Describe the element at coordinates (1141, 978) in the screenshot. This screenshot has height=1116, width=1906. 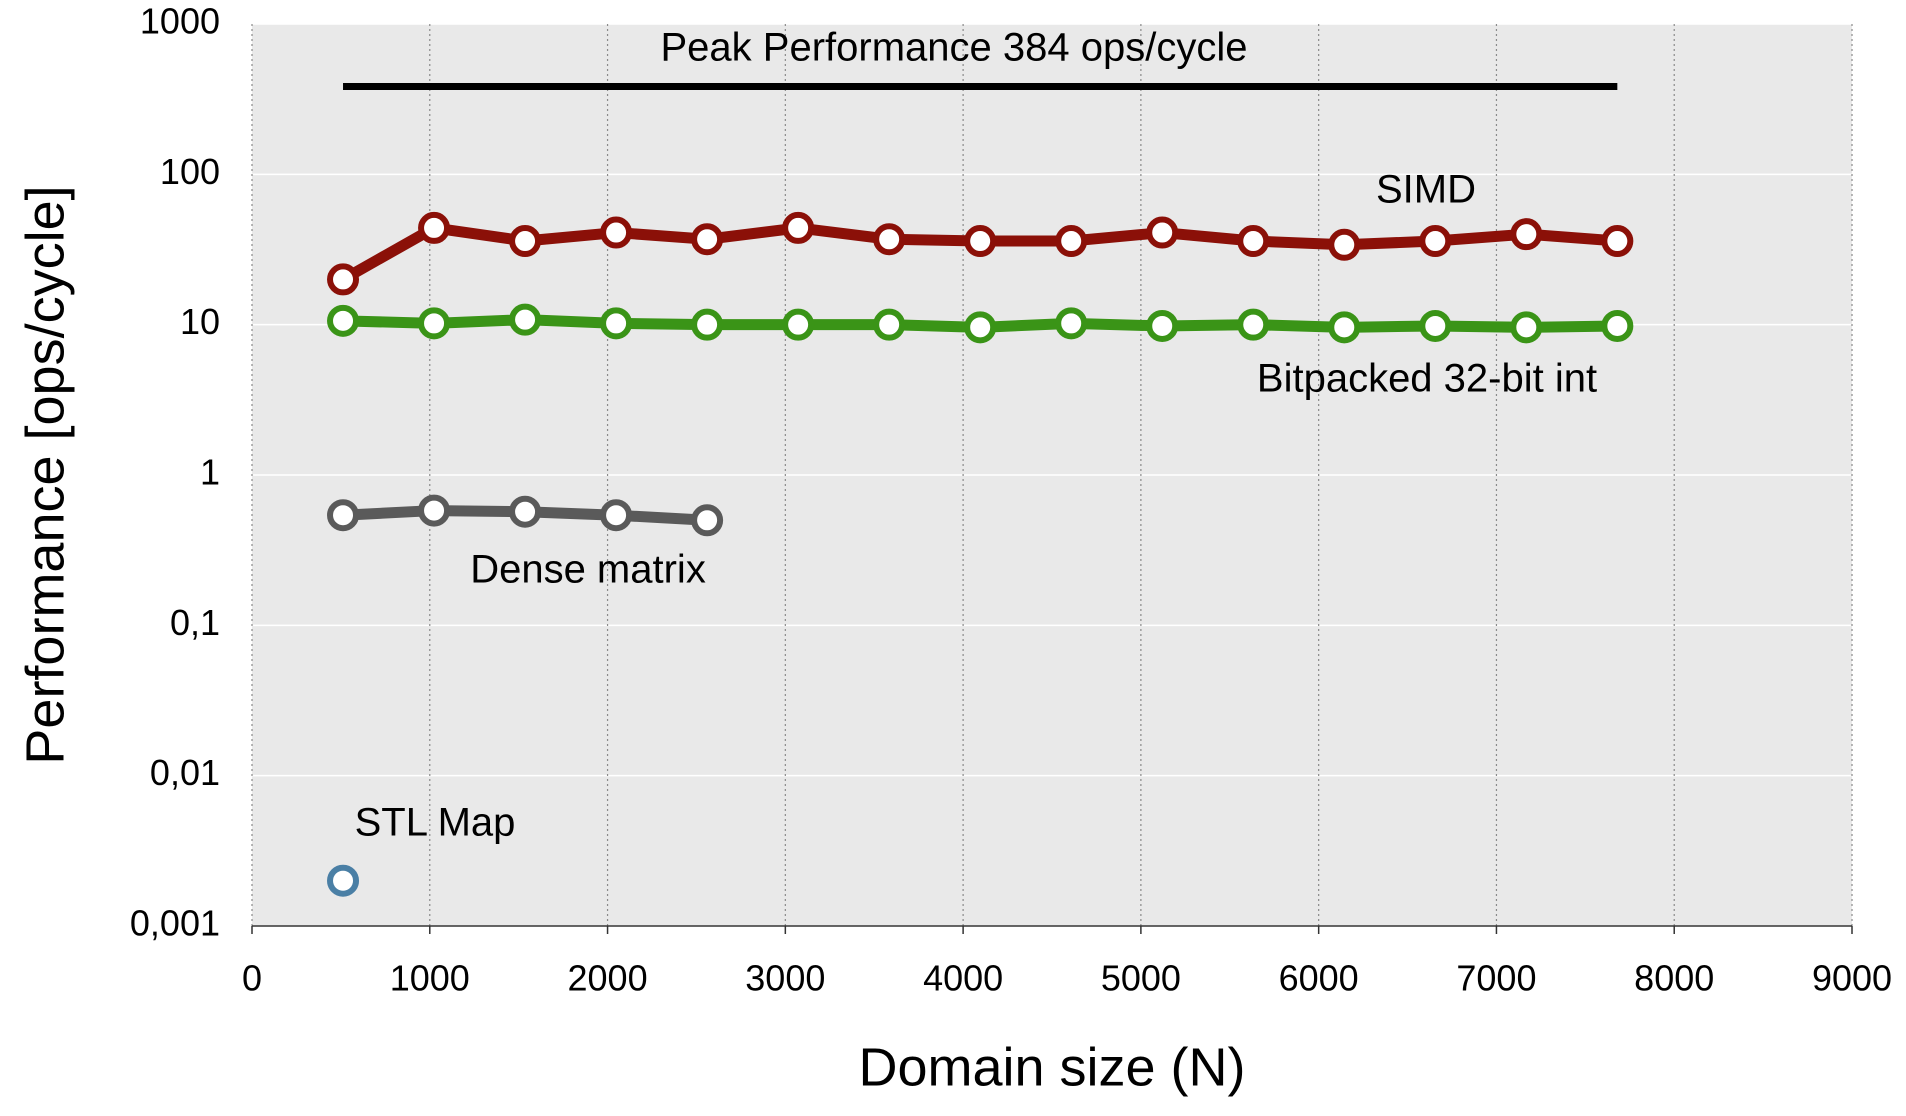
I see `x-tick-label: 5000` at that location.